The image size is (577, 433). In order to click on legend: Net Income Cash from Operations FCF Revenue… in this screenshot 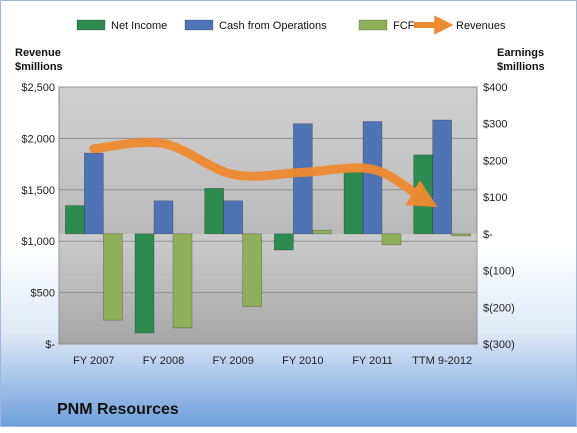, I will do `click(291, 25)`.